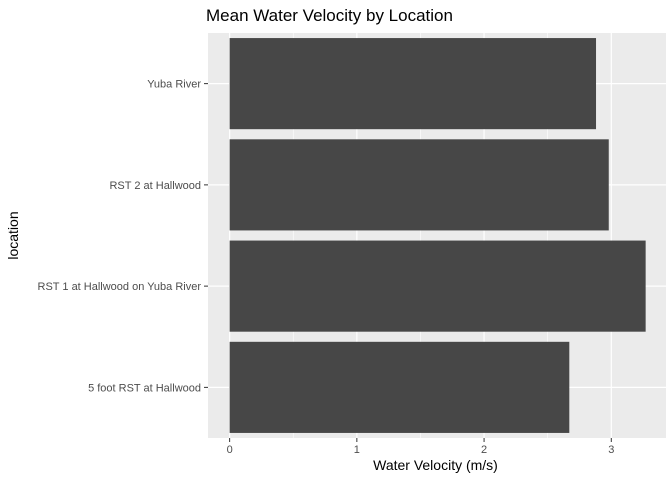 The image size is (672, 480). I want to click on x-tick-label: 1, so click(357, 450).